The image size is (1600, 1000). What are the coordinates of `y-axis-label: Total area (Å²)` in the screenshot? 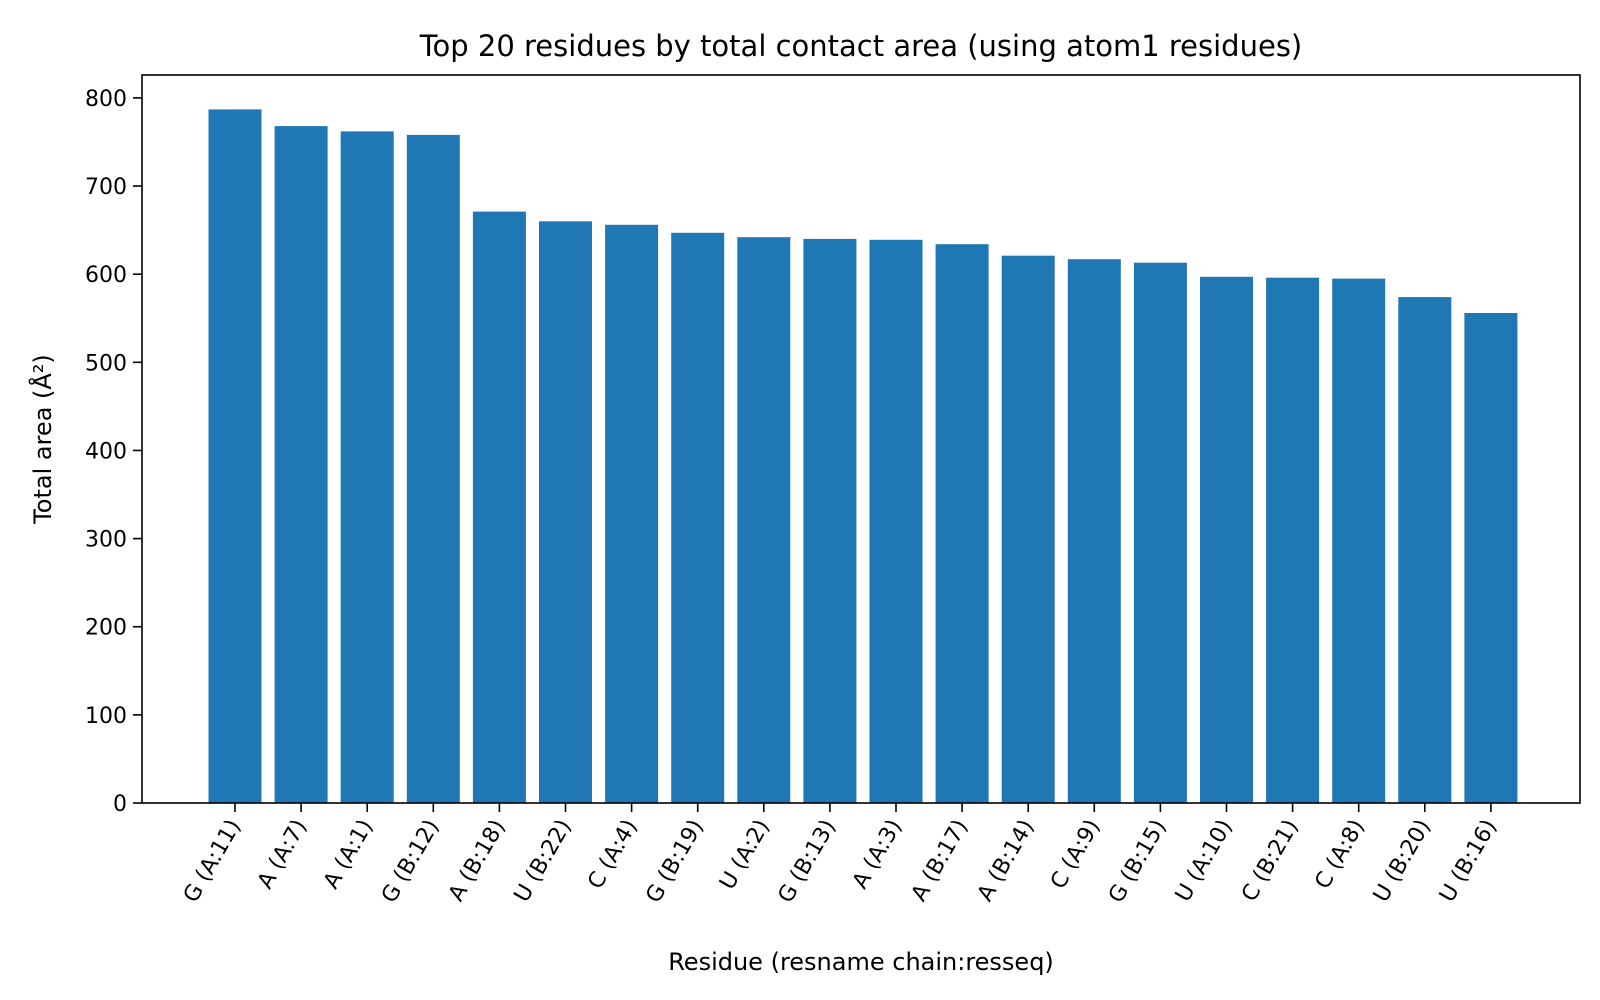 It's located at (42, 439).